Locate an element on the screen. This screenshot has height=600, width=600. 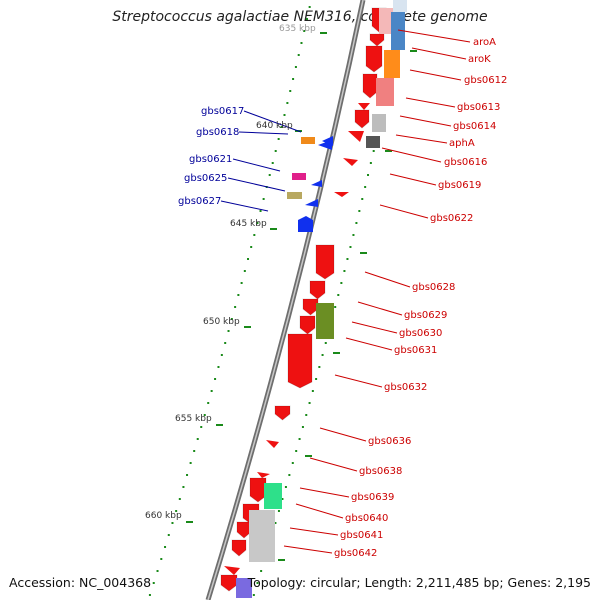
gene-label-aroK: aroK is located at coordinates (479, 59).